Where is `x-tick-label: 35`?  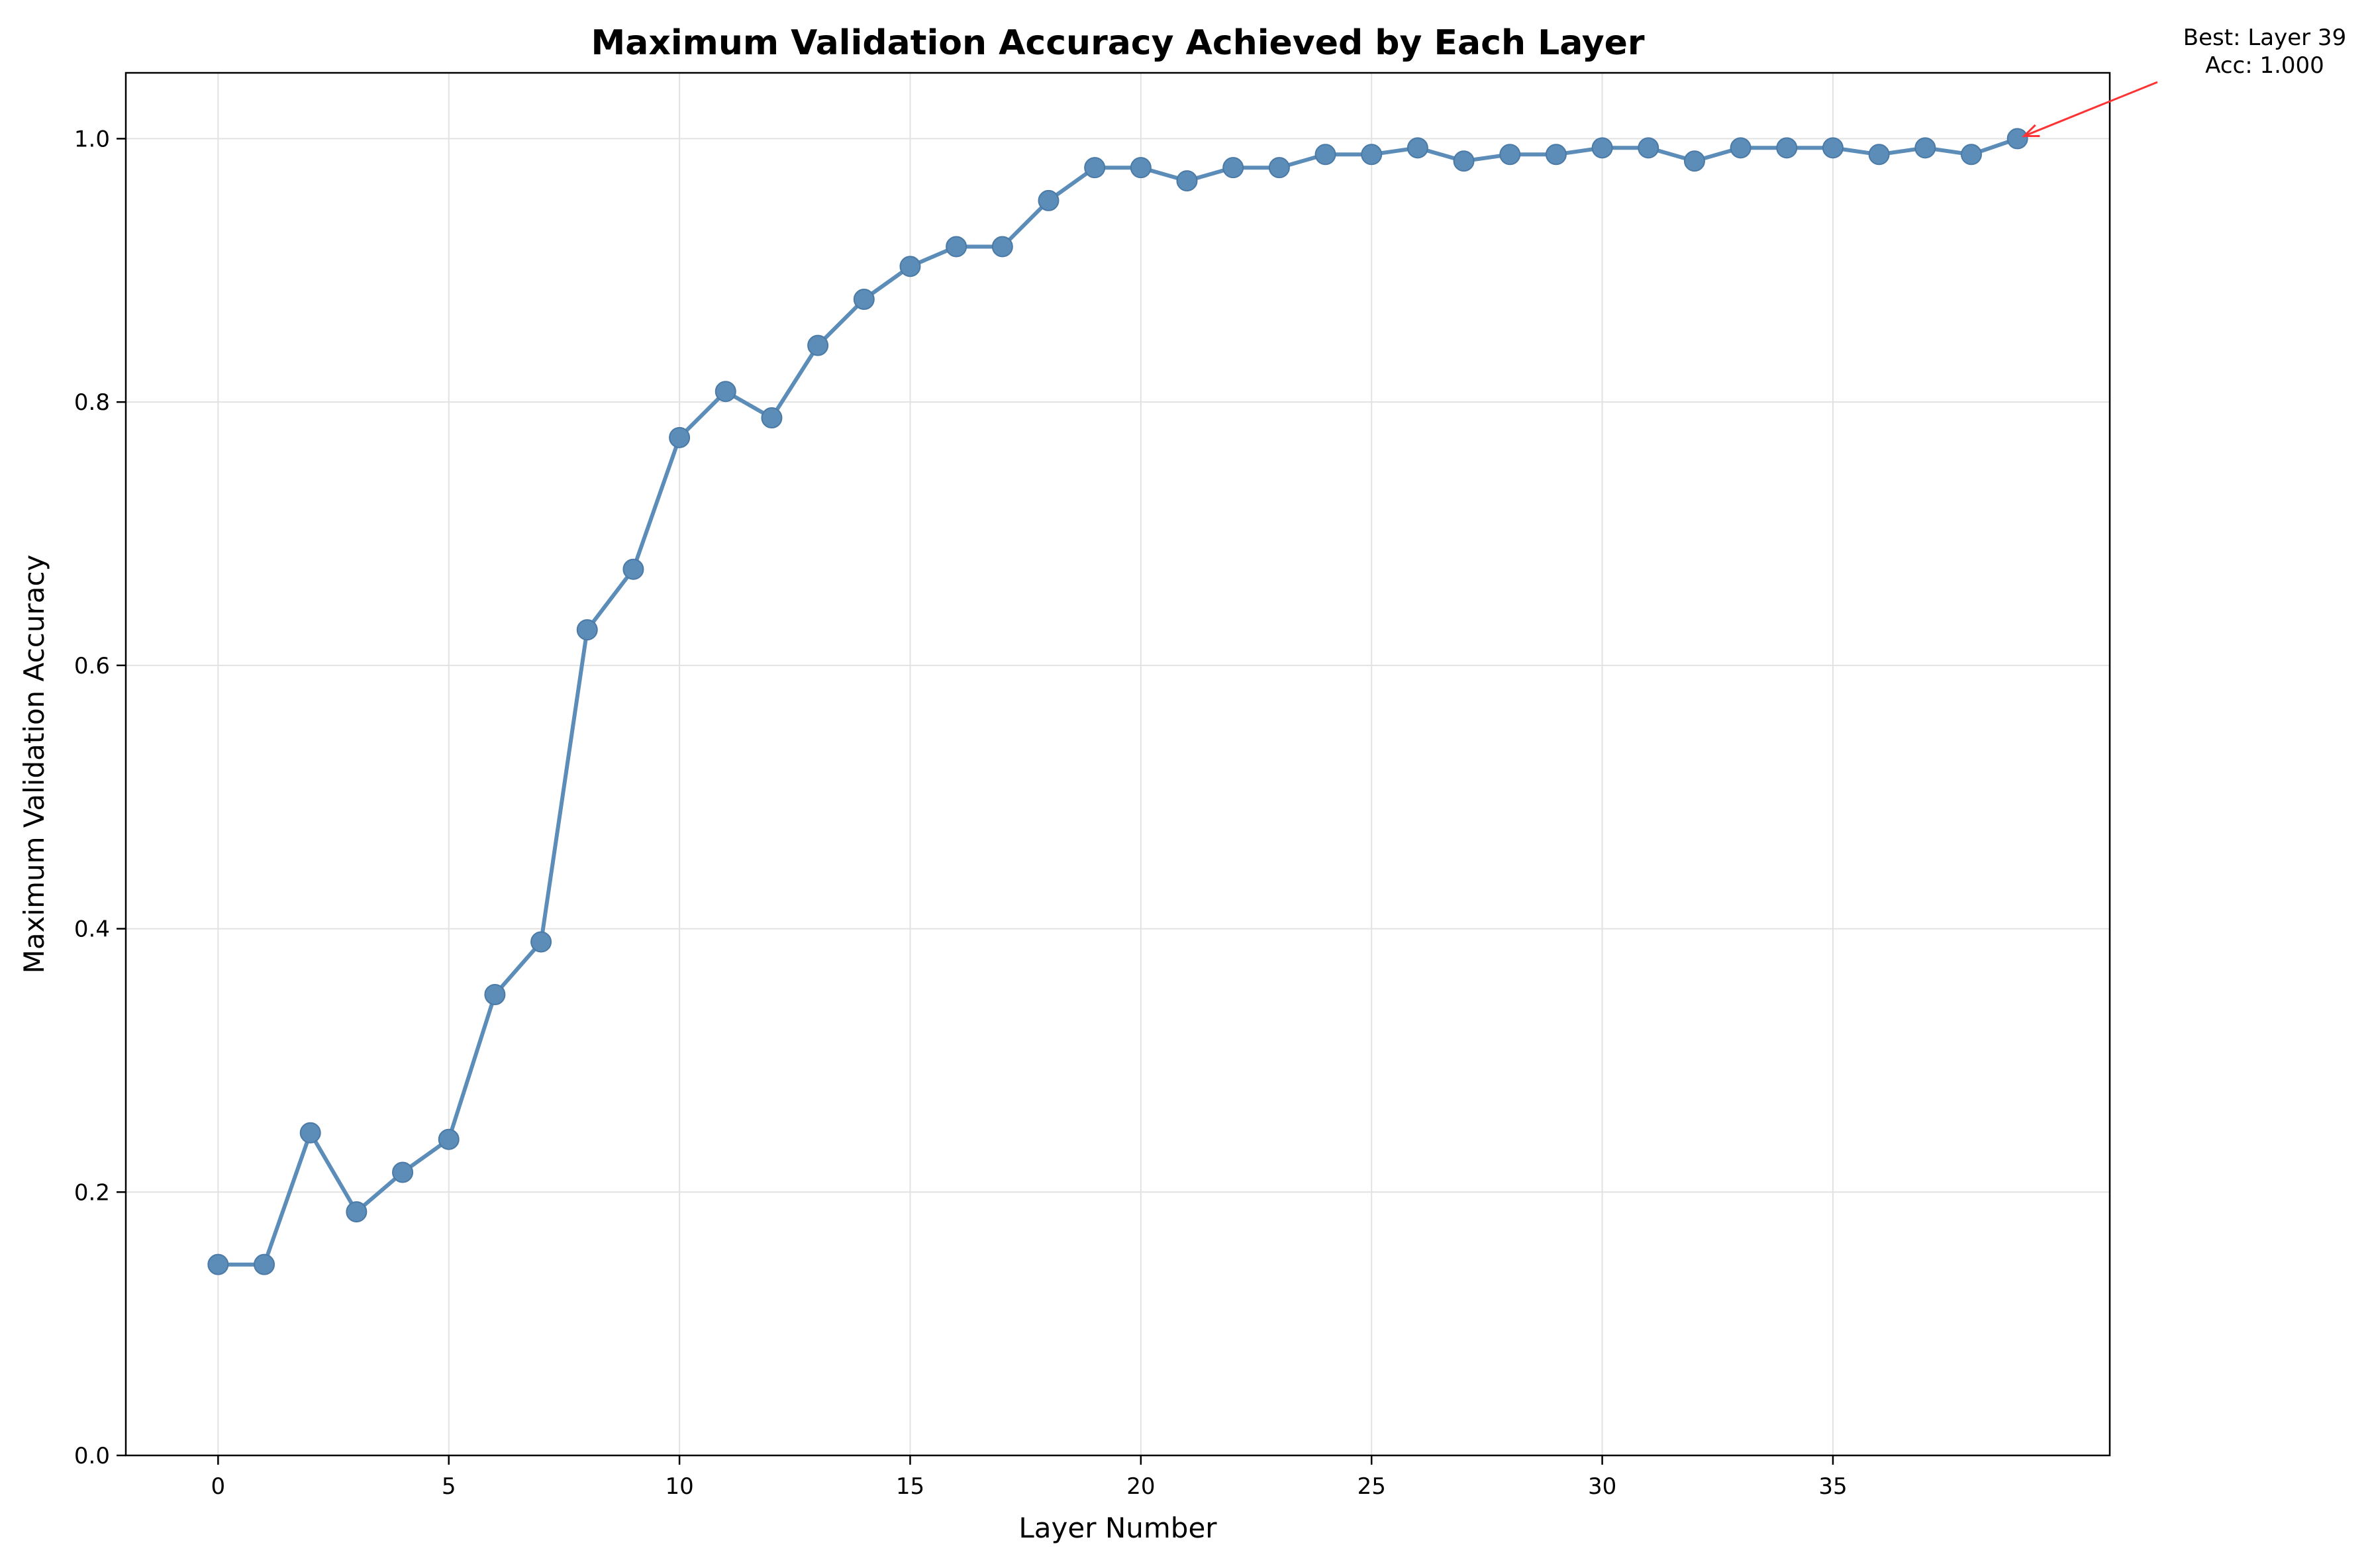 x-tick-label: 35 is located at coordinates (1832, 1486).